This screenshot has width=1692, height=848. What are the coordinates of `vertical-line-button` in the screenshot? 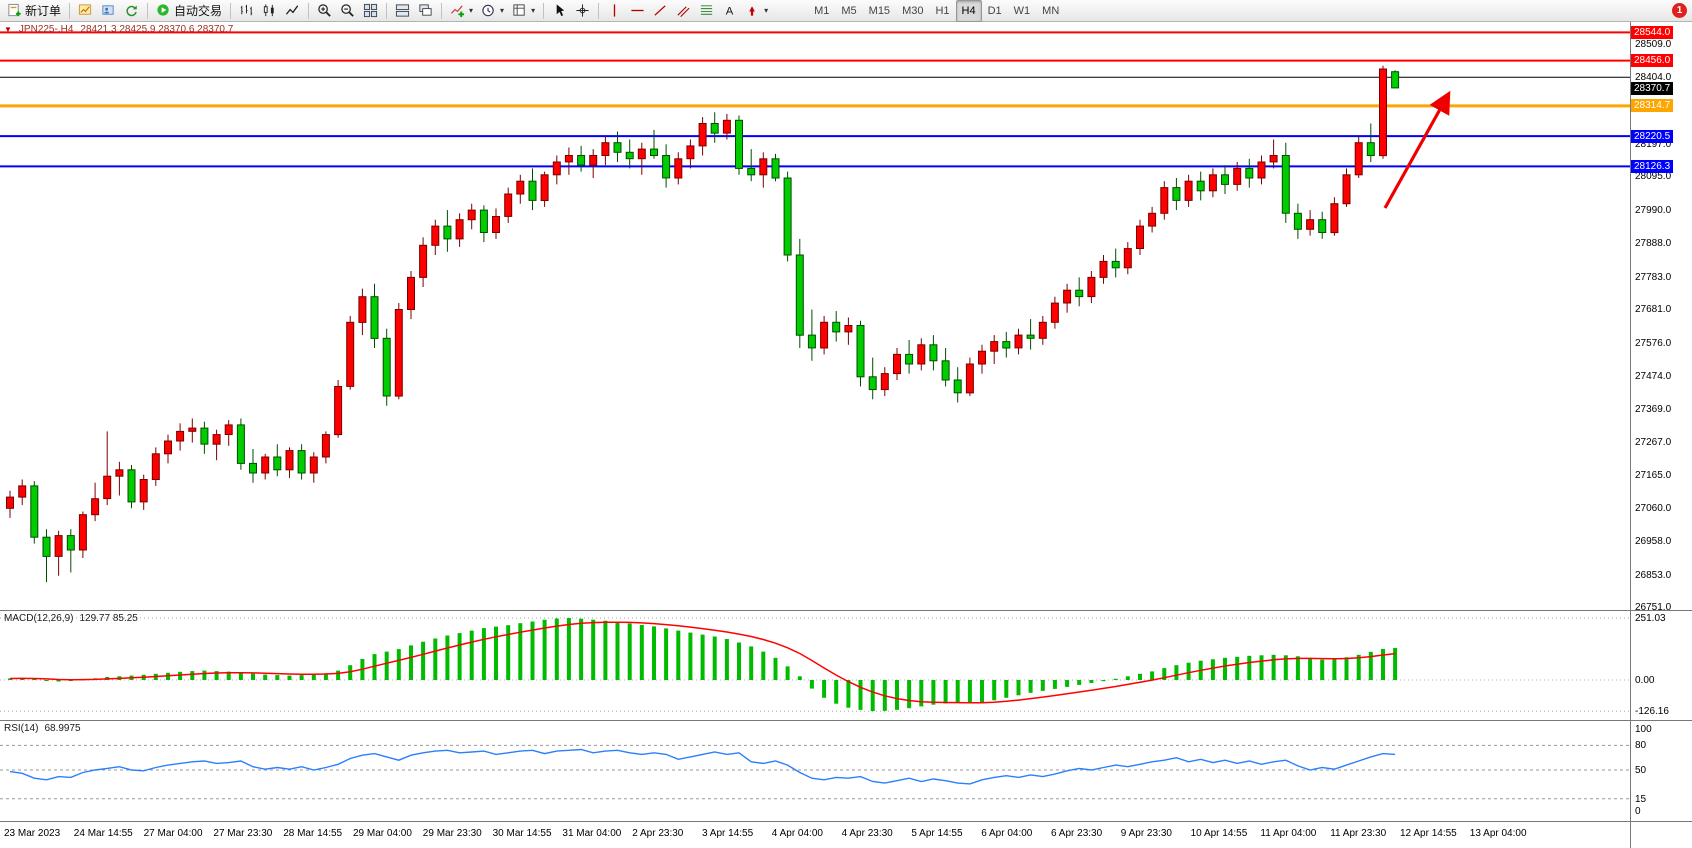 It's located at (614, 11).